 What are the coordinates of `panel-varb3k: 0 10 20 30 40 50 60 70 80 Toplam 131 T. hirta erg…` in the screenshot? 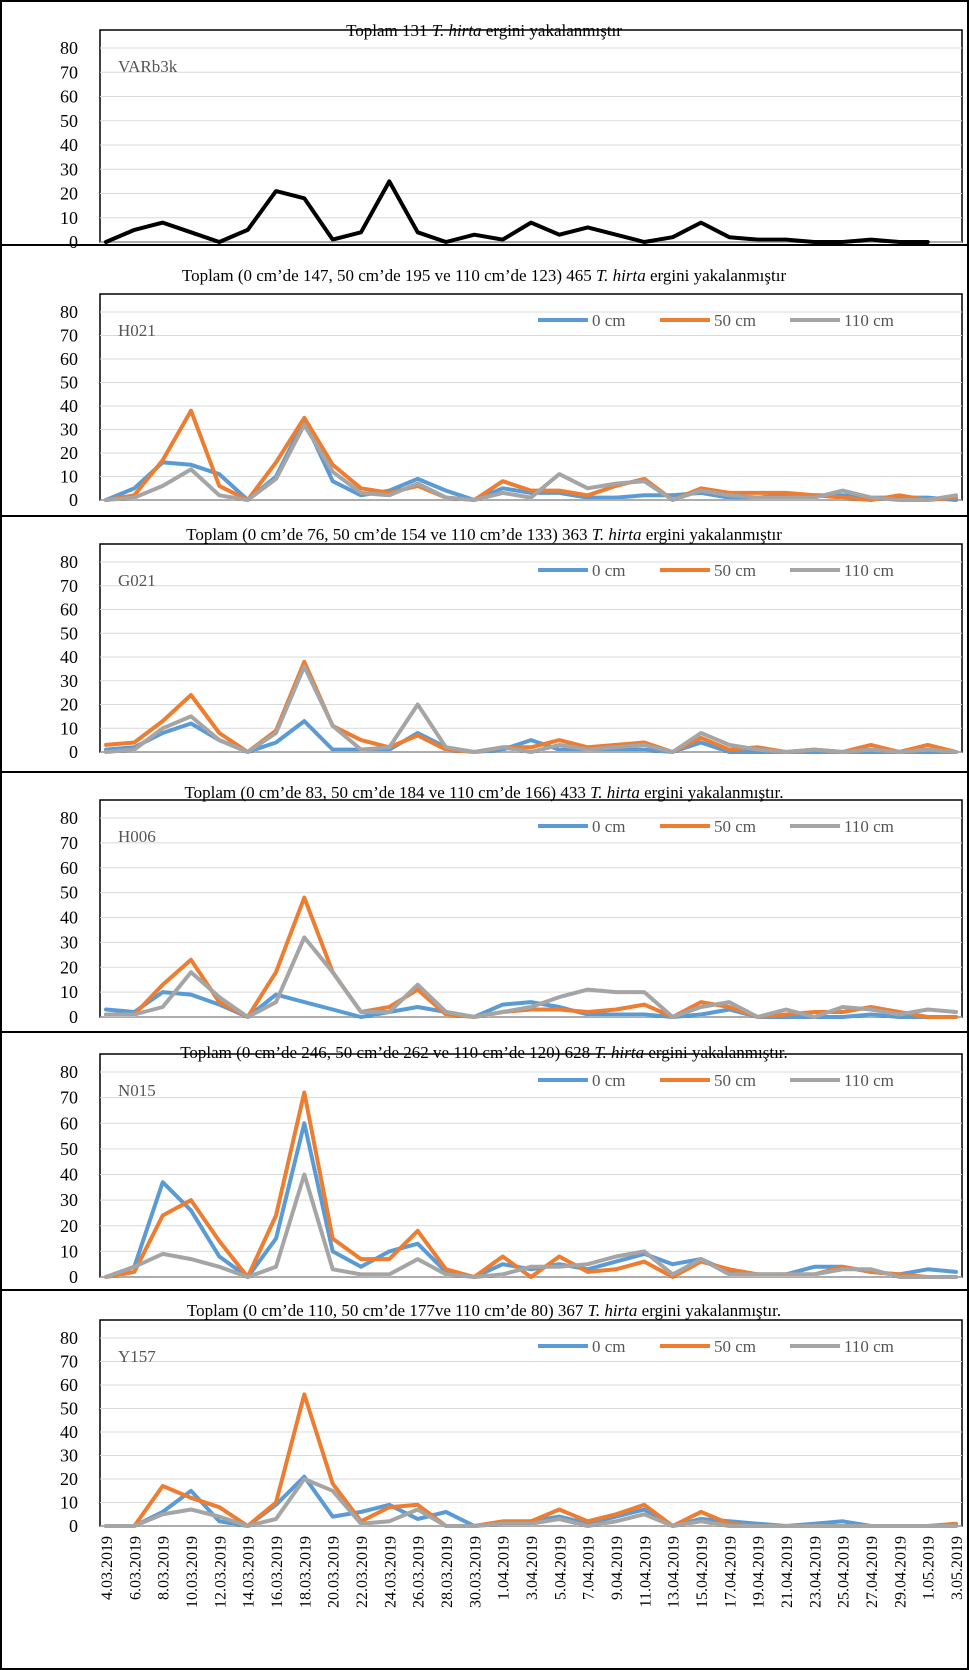 It's located at (511, 136).